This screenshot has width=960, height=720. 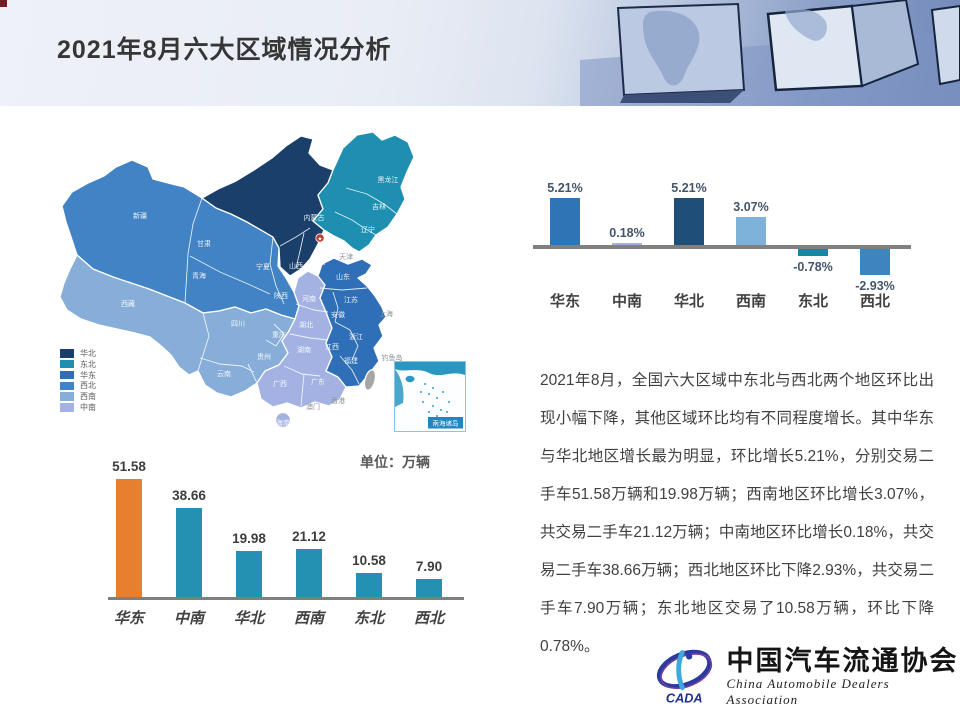 What do you see at coordinates (308, 618) in the screenshot?
I see `volume-category-label-西南: 西南` at bounding box center [308, 618].